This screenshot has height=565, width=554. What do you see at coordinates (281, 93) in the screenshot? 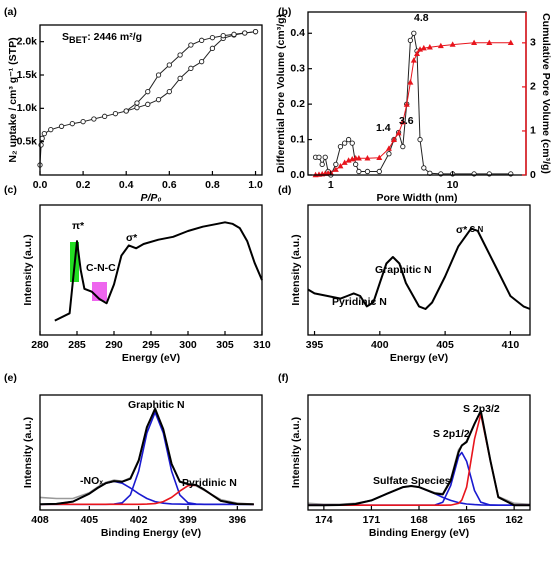
I see `y-axis-label: Differential Pore Volume (cm³/g)` at bounding box center [281, 93].